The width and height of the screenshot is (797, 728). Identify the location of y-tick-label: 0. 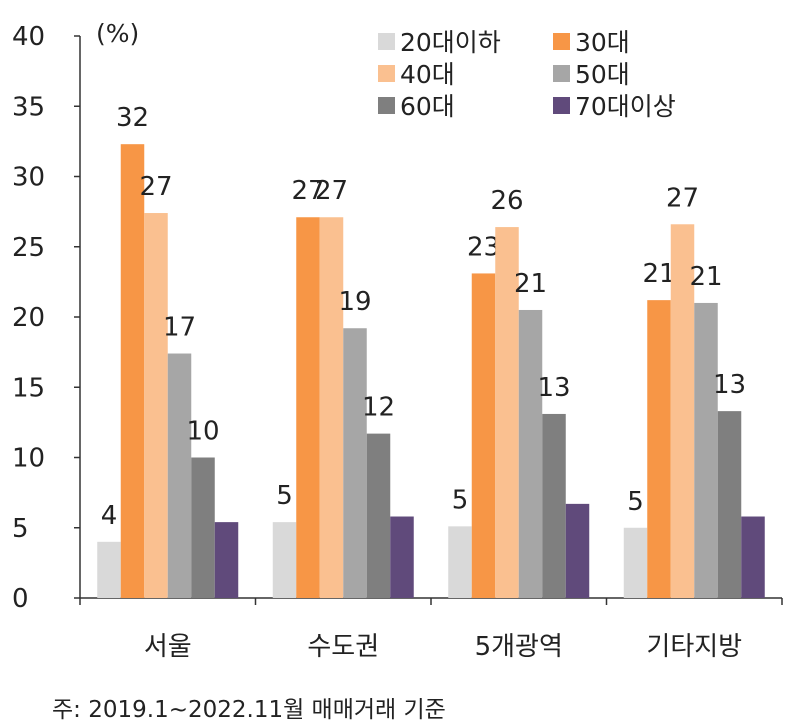
(20, 599).